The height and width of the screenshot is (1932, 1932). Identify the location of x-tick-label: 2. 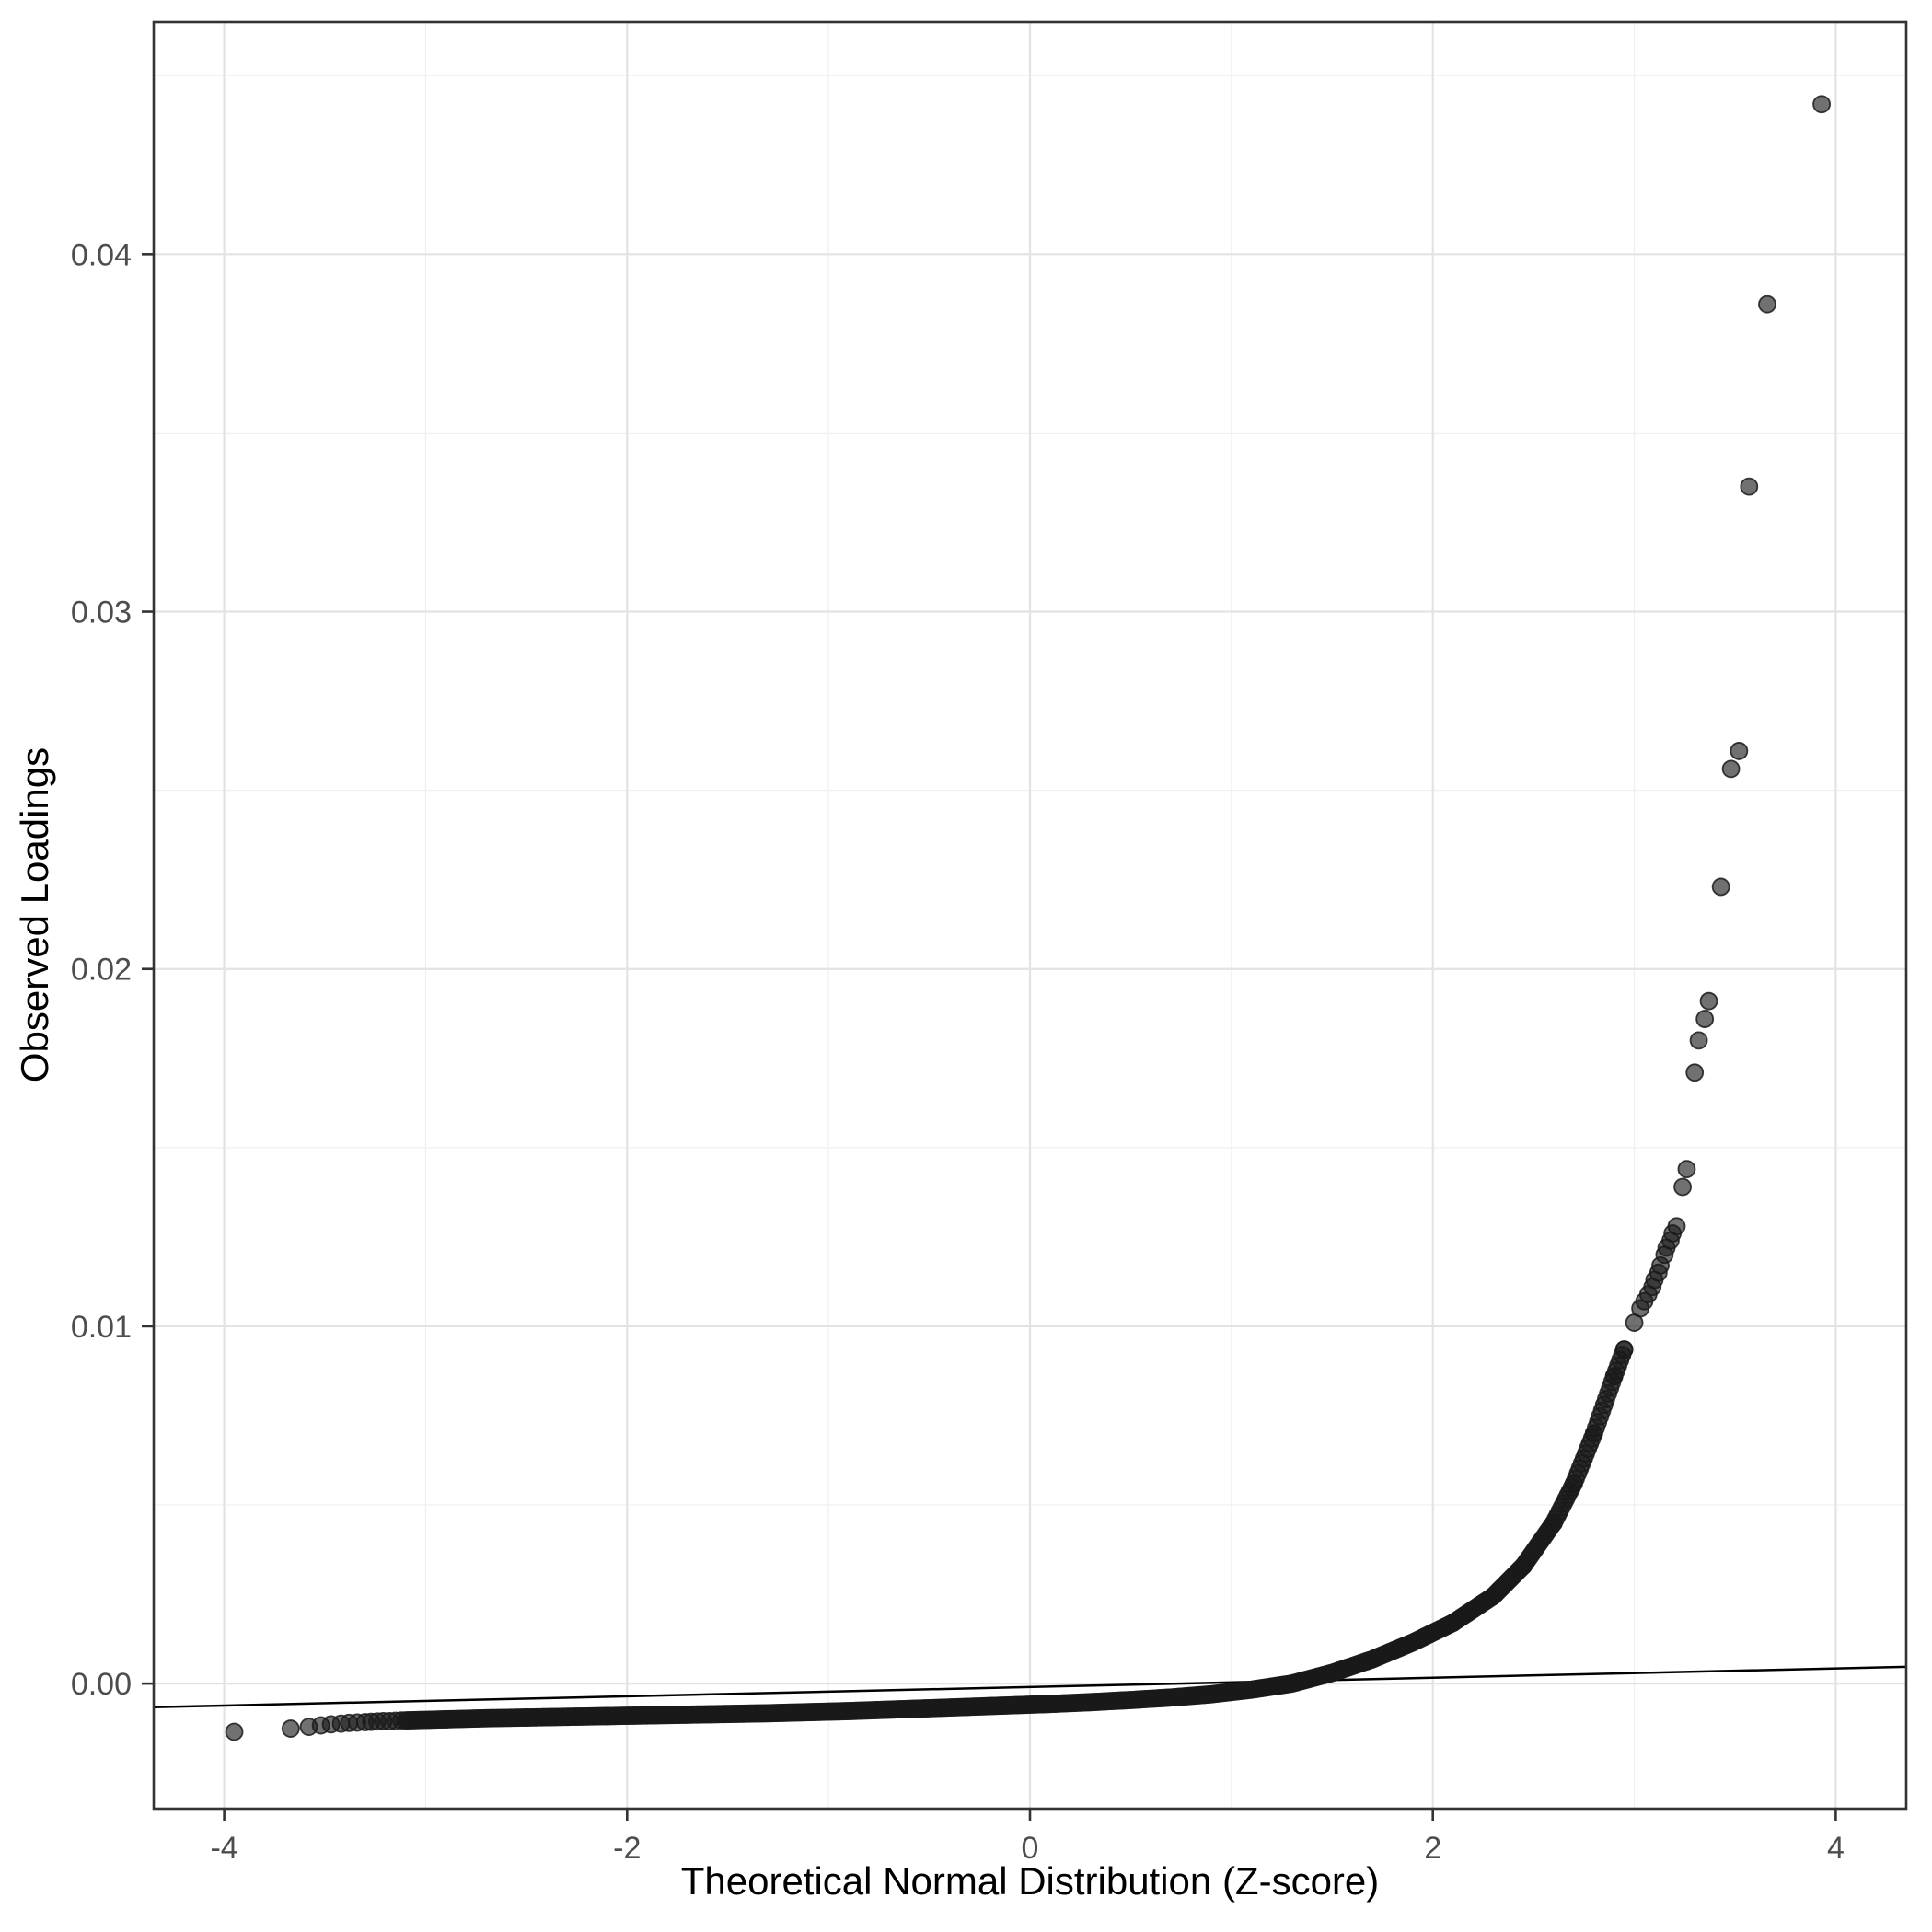
(1432, 1849).